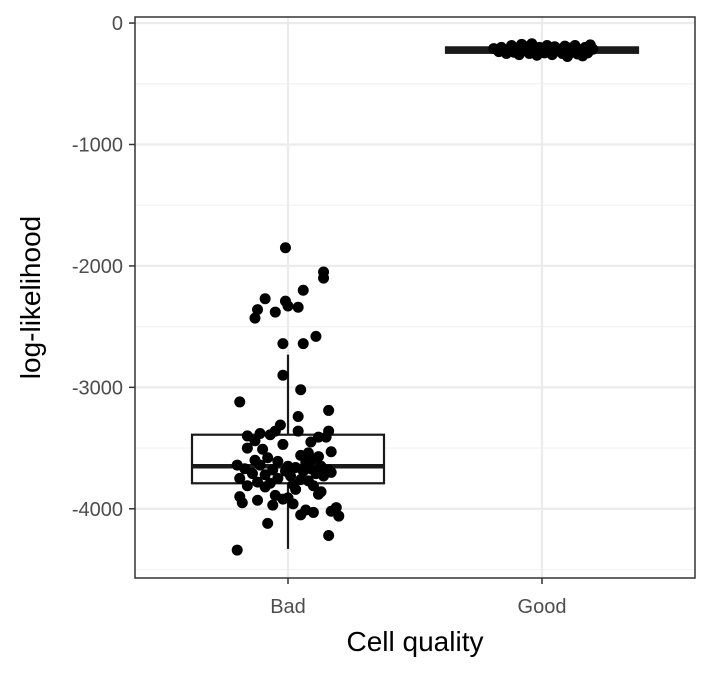 The width and height of the screenshot is (712, 673). Describe the element at coordinates (415, 641) in the screenshot. I see `x-axis-title: Cell quality` at that location.